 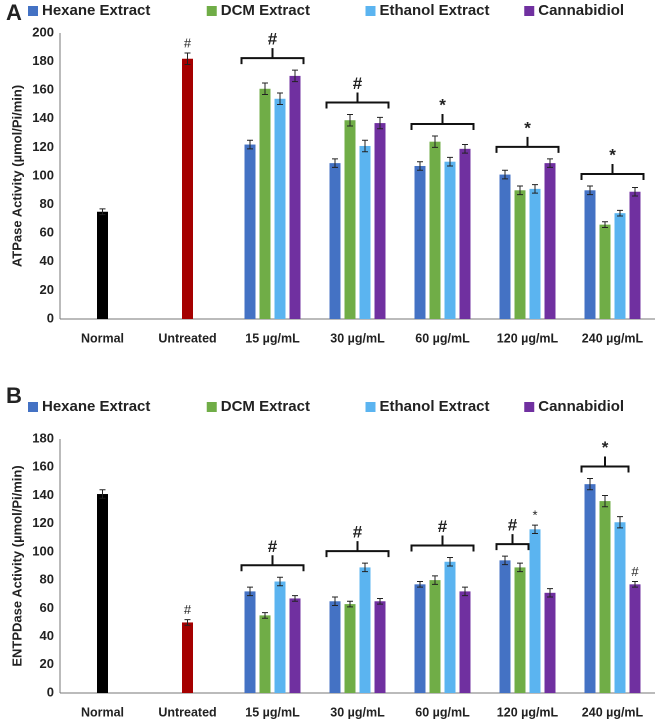 What do you see at coordinates (442, 338) in the screenshot?
I see `x-tick-label: 60 µg/mL` at bounding box center [442, 338].